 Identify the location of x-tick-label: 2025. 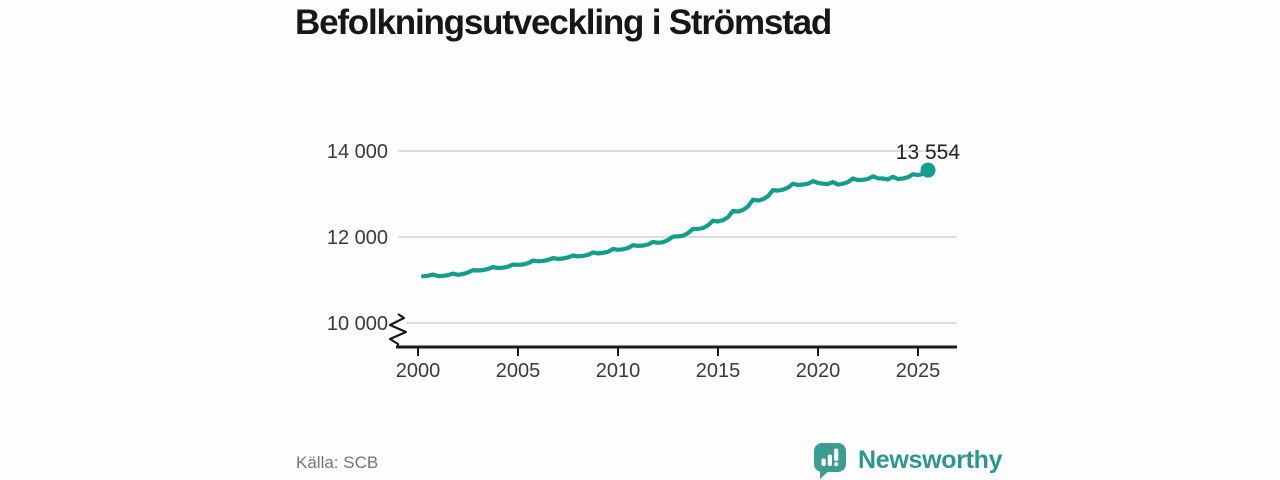
(918, 371).